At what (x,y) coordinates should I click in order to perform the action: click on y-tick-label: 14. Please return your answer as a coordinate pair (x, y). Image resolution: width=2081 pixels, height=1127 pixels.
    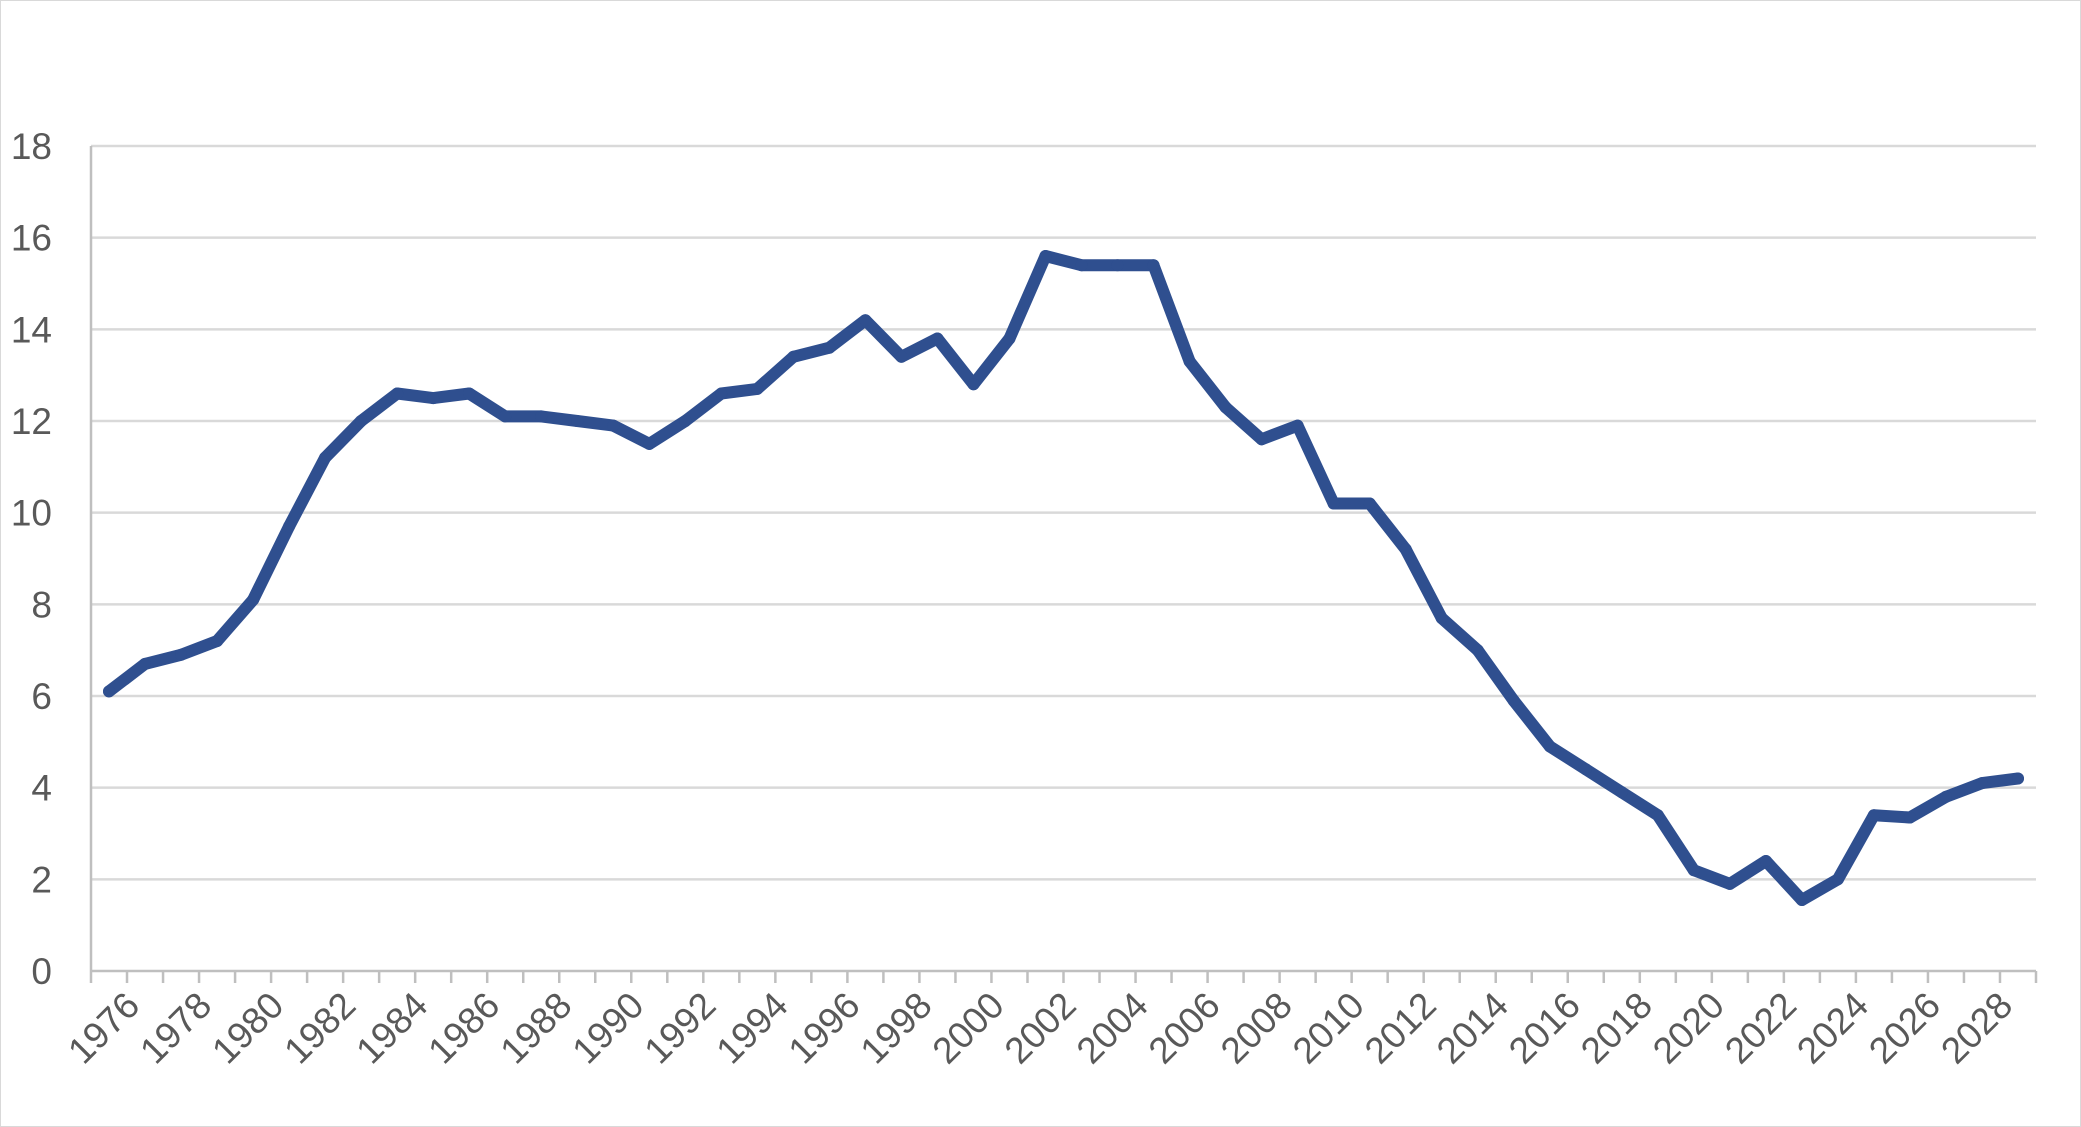
    Looking at the image, I should click on (31, 329).